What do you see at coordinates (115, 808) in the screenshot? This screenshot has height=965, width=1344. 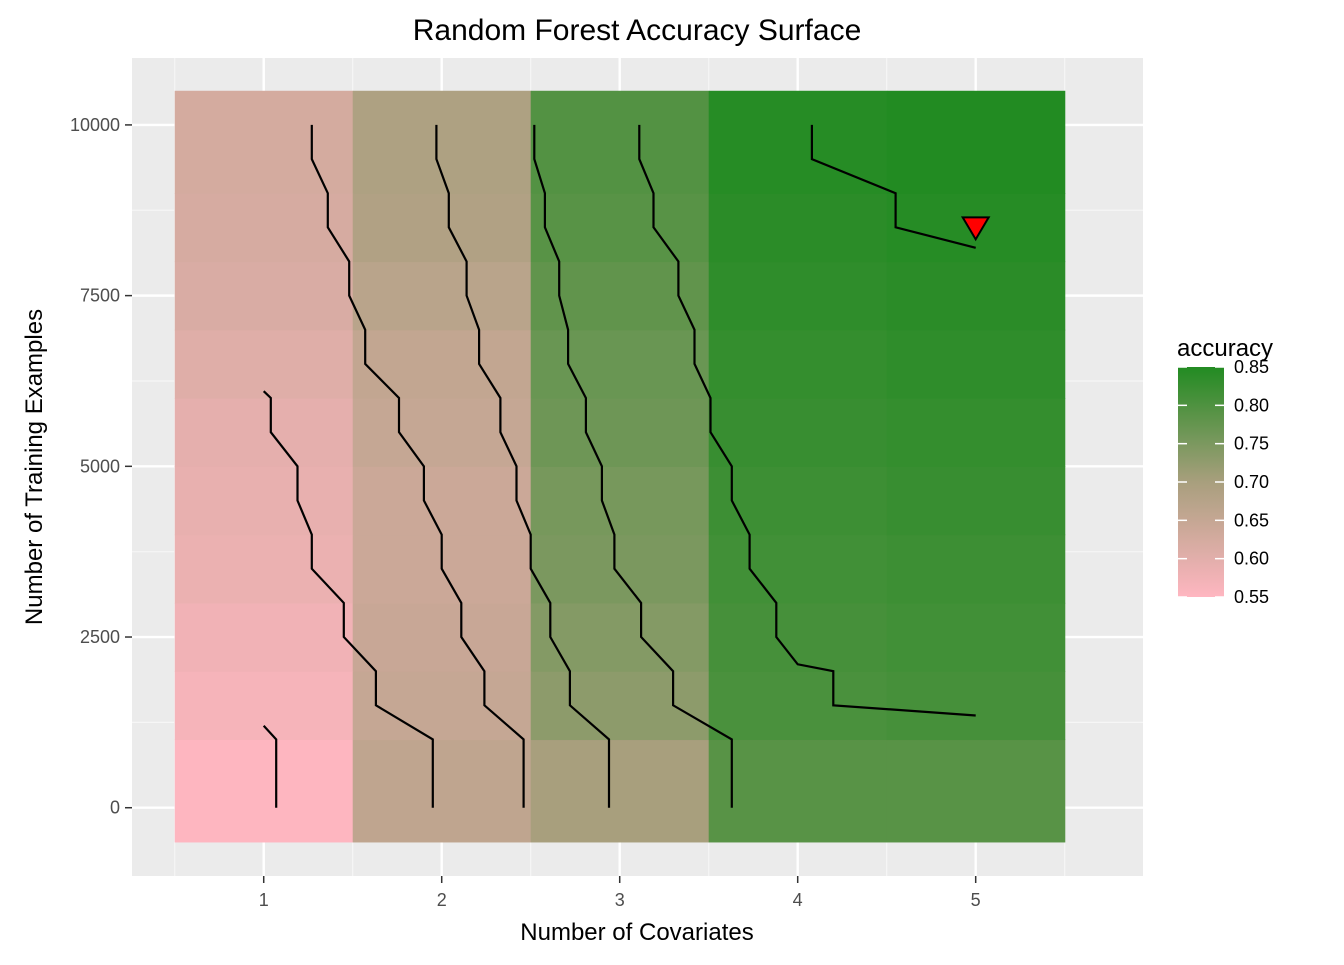 I see `y-tick-label: 0` at bounding box center [115, 808].